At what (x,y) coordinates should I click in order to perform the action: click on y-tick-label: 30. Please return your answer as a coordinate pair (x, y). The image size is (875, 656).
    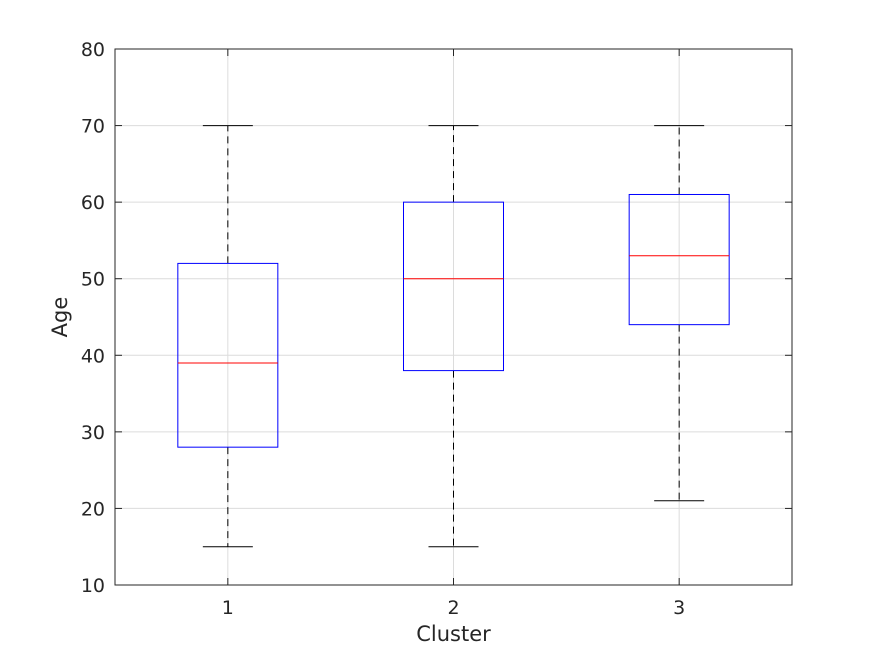
    Looking at the image, I should click on (93, 433).